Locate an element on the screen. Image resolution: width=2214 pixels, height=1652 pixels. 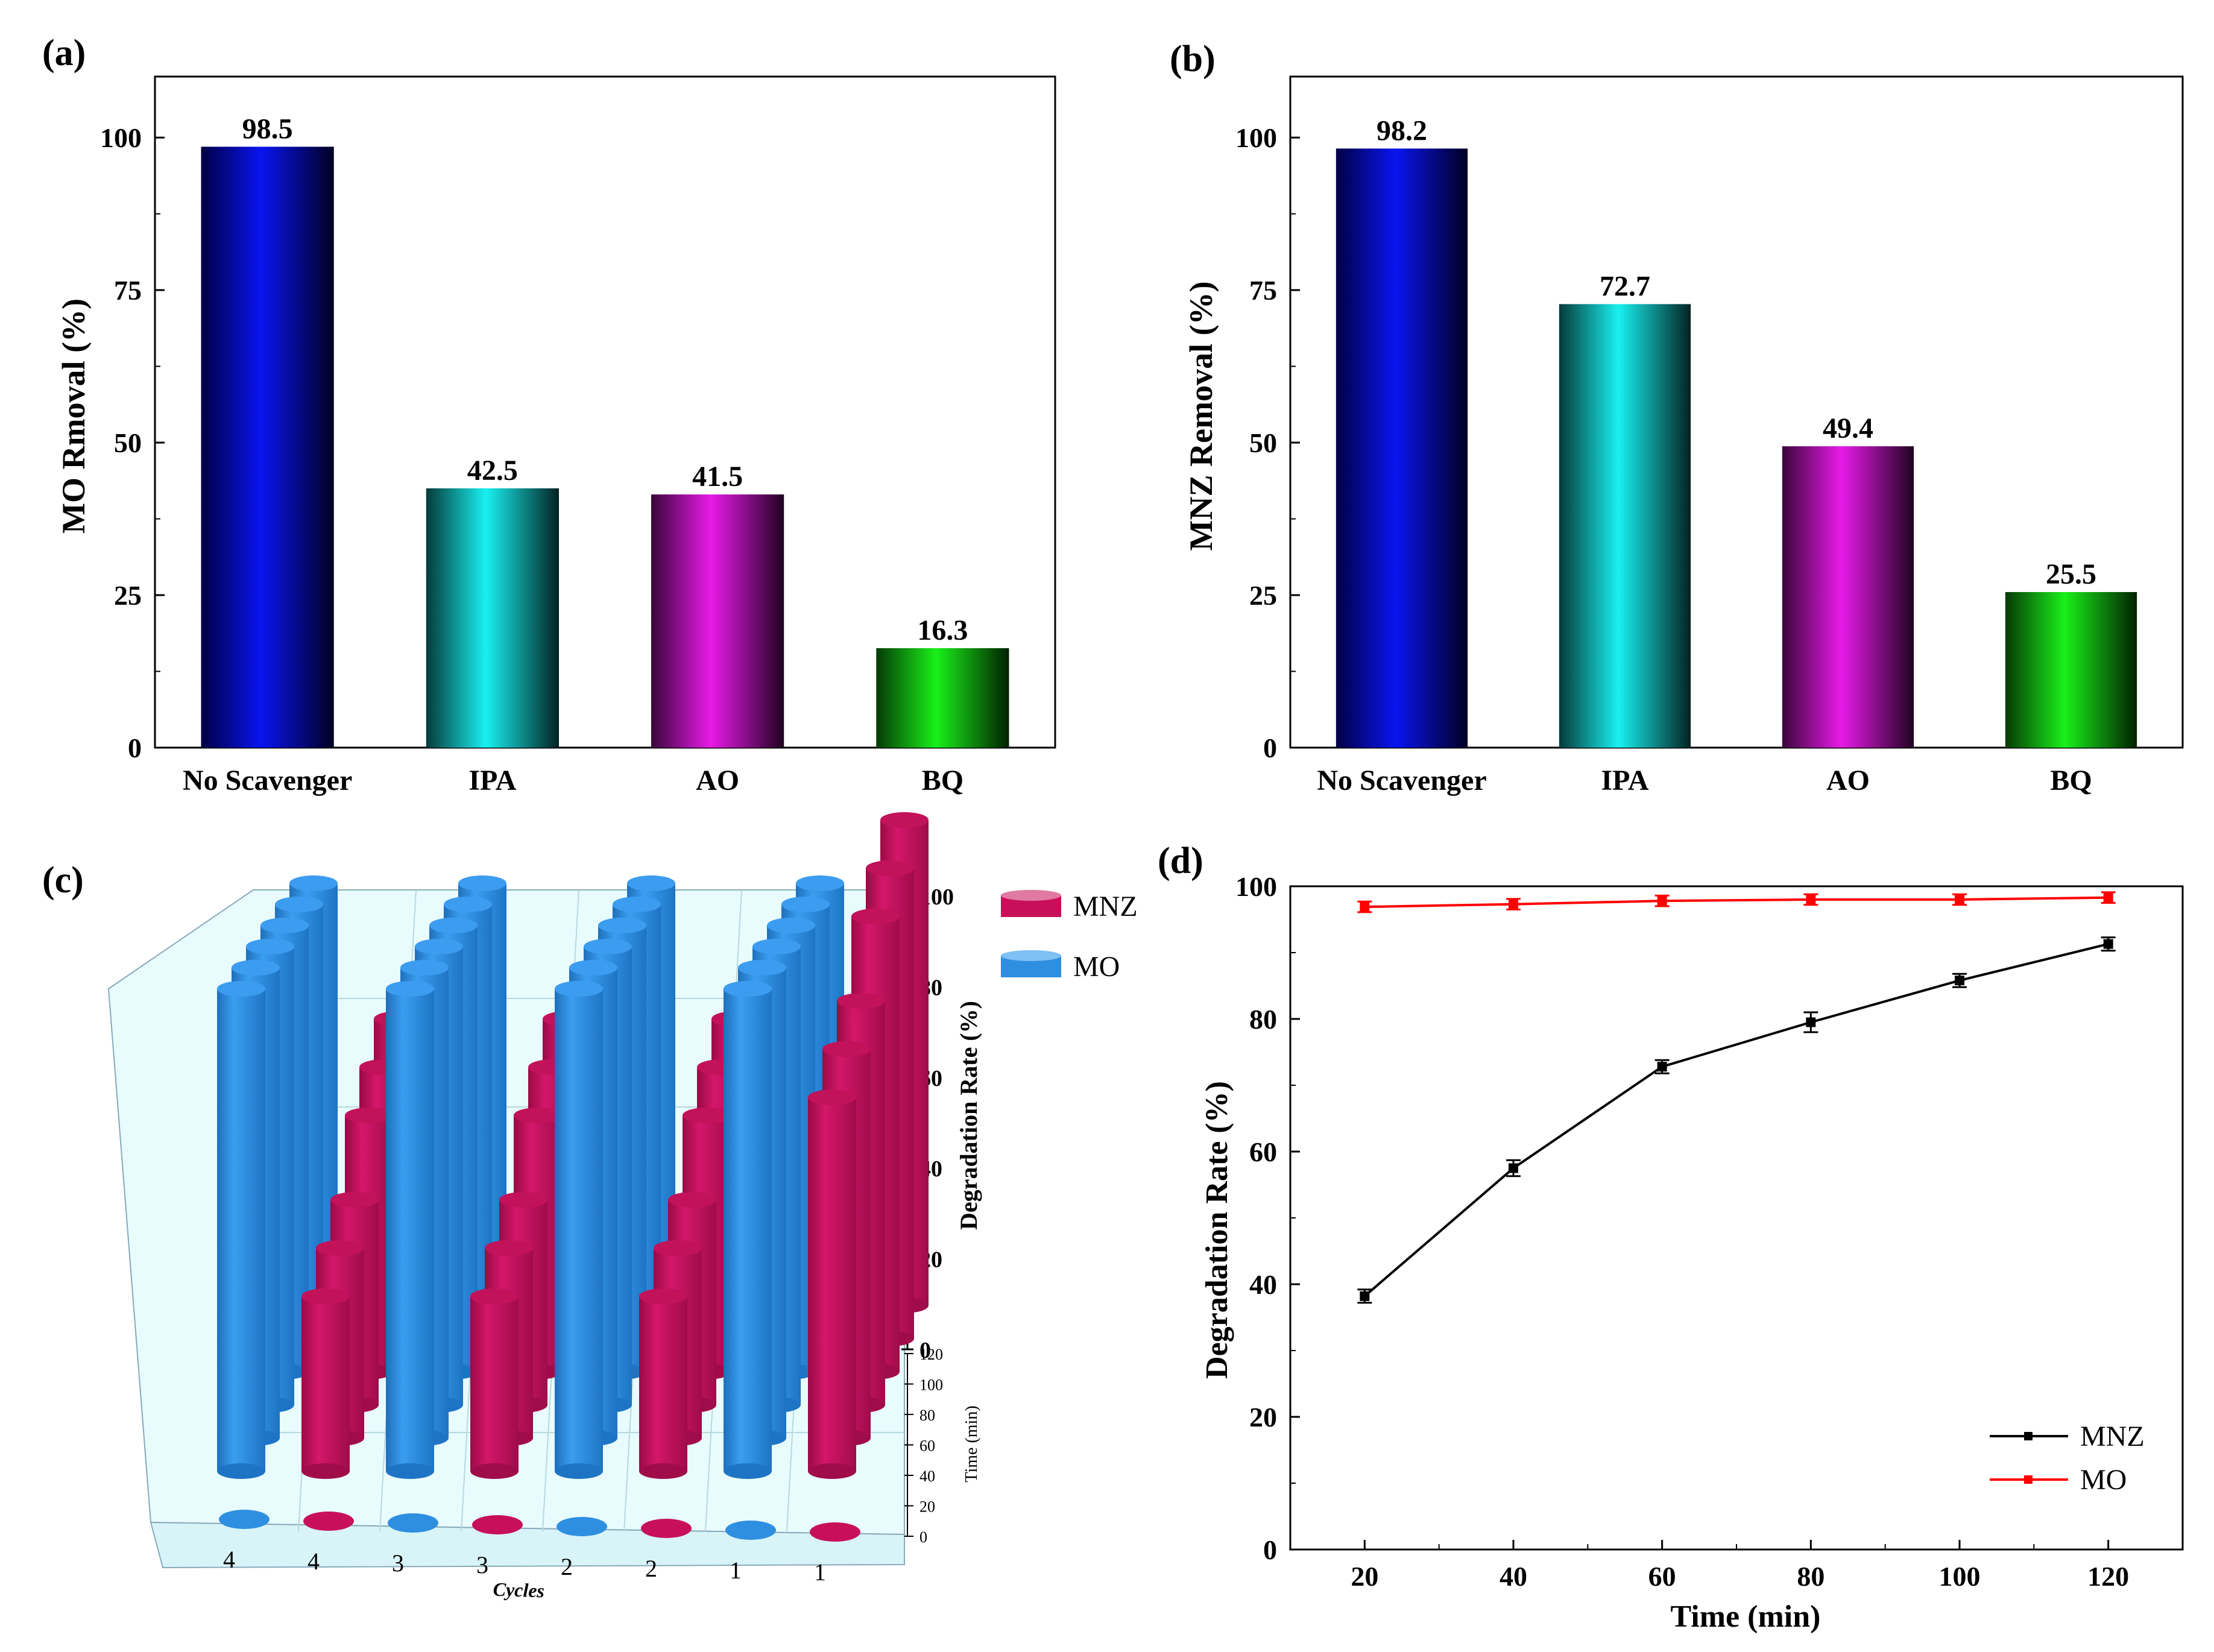
panel-b-bar-bq is located at coordinates (2071, 669).